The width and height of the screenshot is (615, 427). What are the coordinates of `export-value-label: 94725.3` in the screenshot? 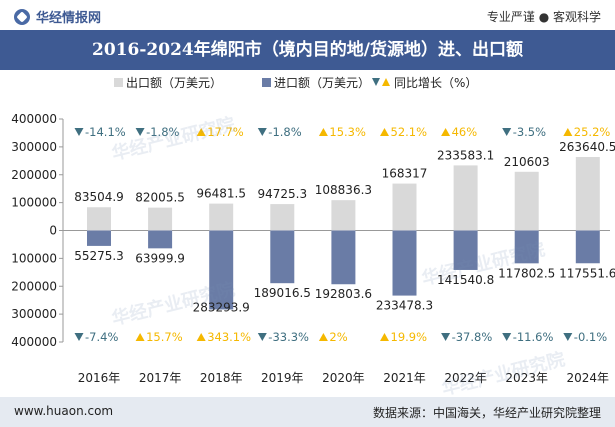 It's located at (282, 194).